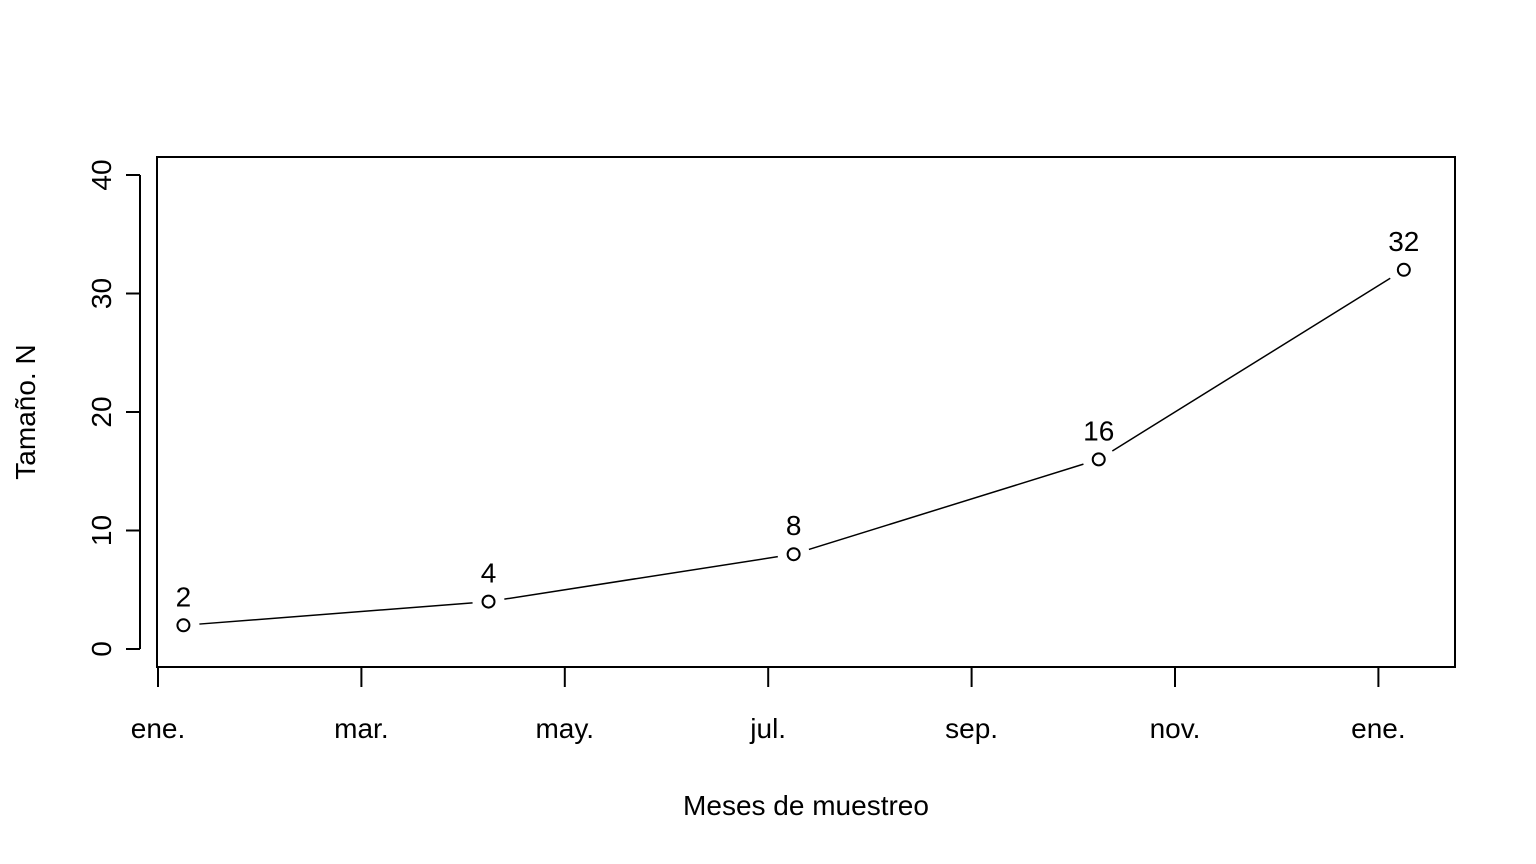  Describe the element at coordinates (184, 596) in the screenshot. I see `data-label: 2` at that location.